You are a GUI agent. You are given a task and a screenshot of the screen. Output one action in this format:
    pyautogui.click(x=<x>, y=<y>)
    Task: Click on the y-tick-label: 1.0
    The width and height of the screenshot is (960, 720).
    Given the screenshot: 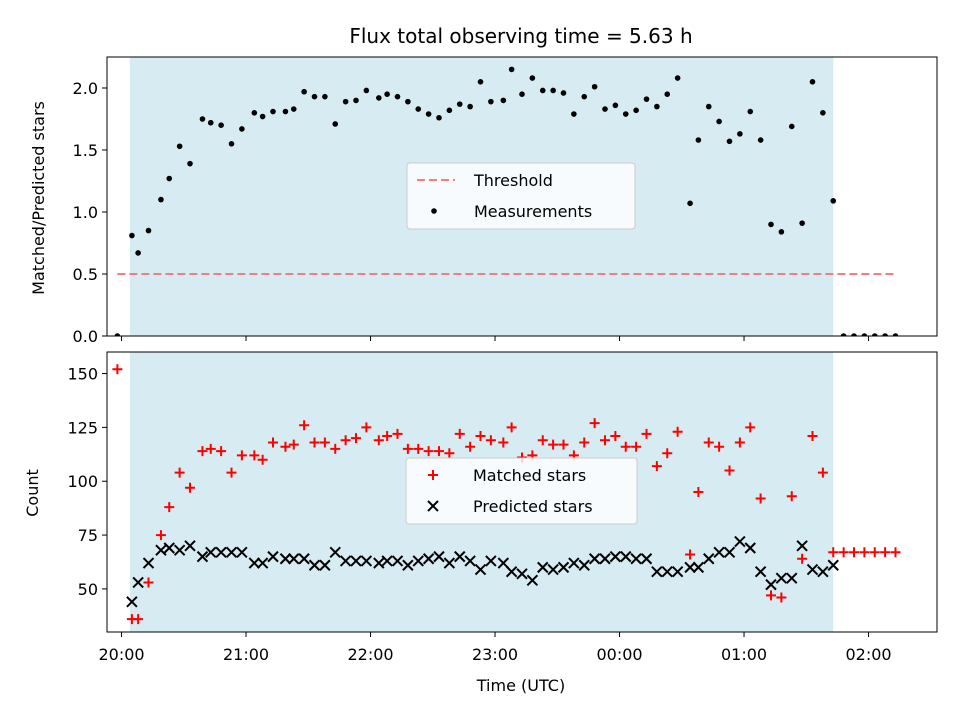 What is the action you would take?
    pyautogui.click(x=85, y=212)
    